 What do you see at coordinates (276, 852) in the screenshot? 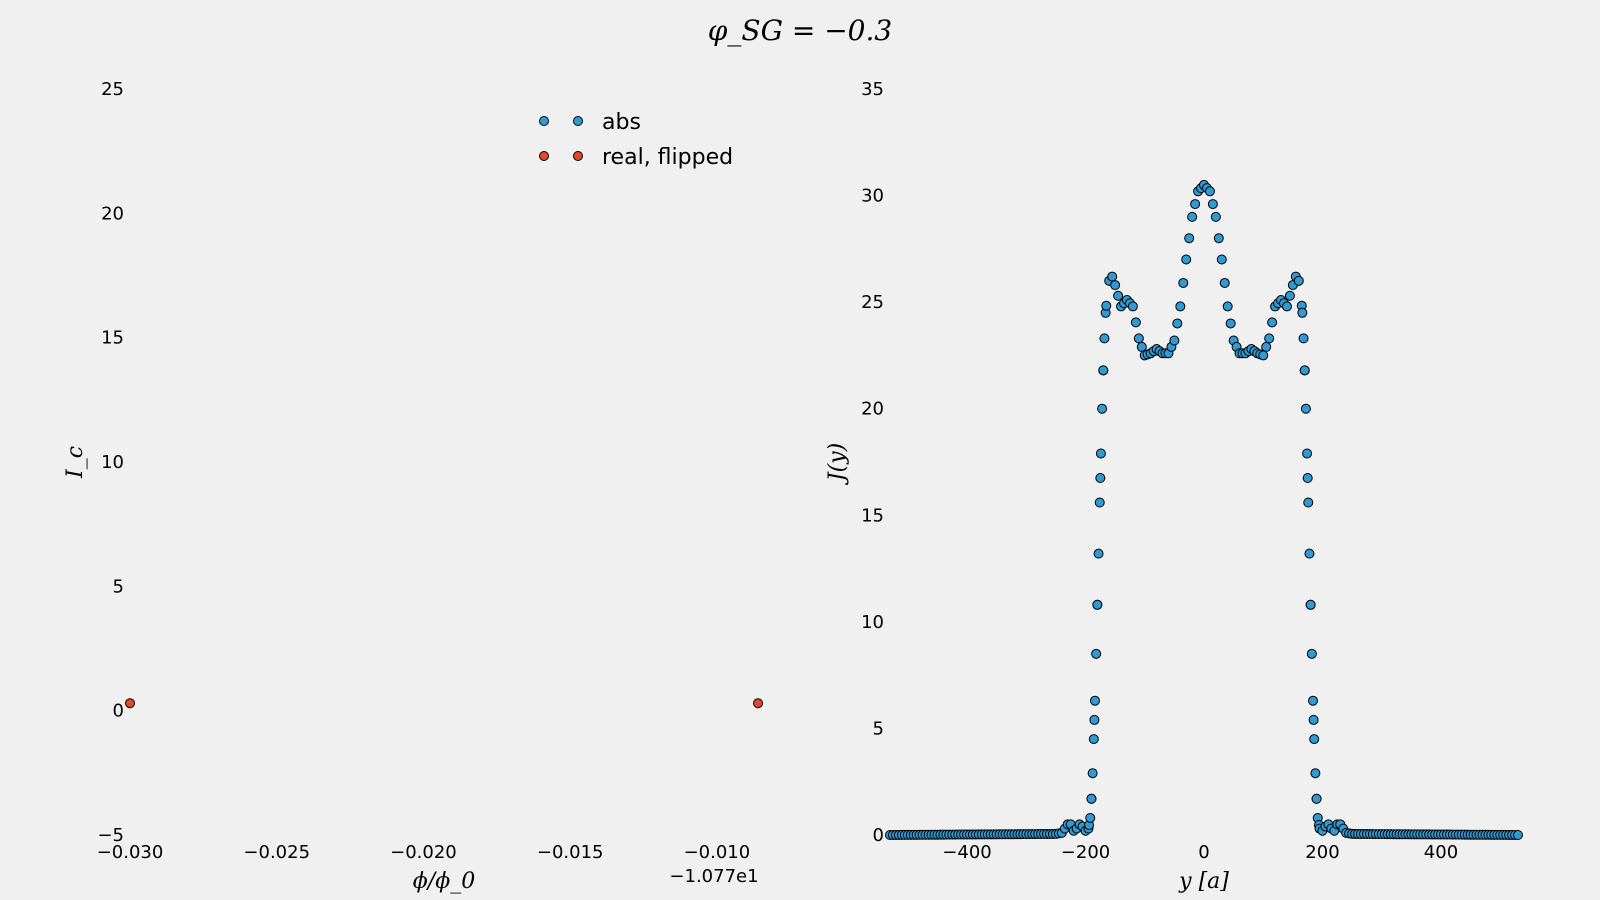
I see `x-tick-label: −0.025` at bounding box center [276, 852].